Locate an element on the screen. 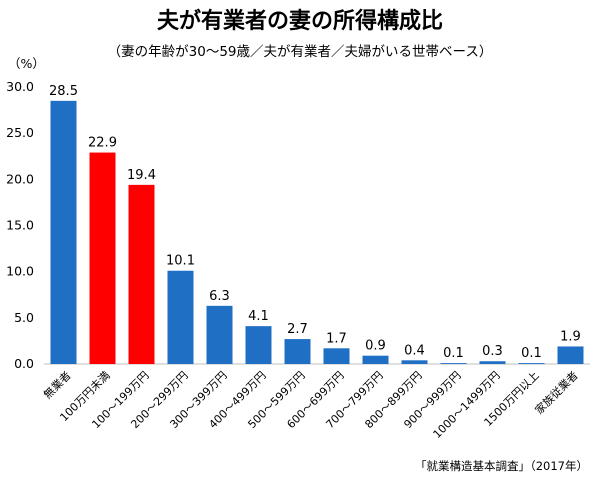  bar-value-label: 22.9 is located at coordinates (102, 143).